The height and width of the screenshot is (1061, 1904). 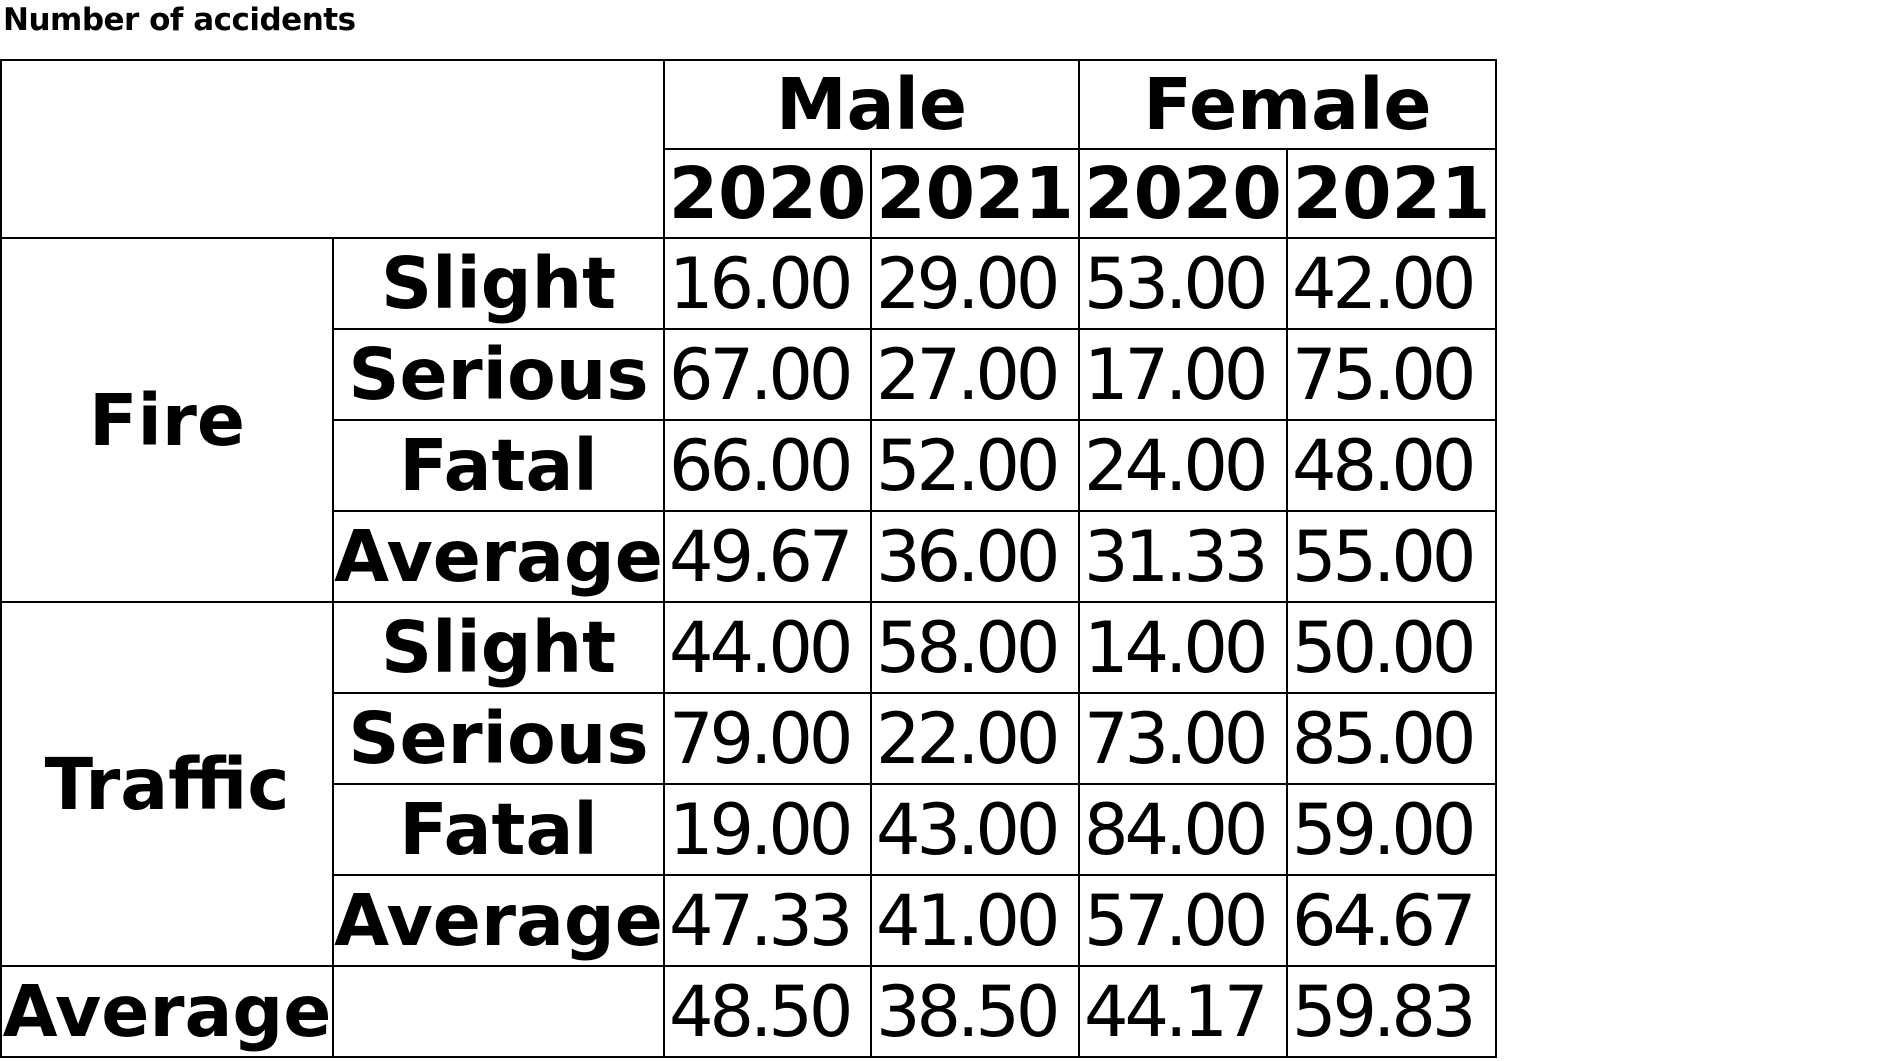 What do you see at coordinates (767, 1011) in the screenshot?
I see `data-cell: 48.50` at bounding box center [767, 1011].